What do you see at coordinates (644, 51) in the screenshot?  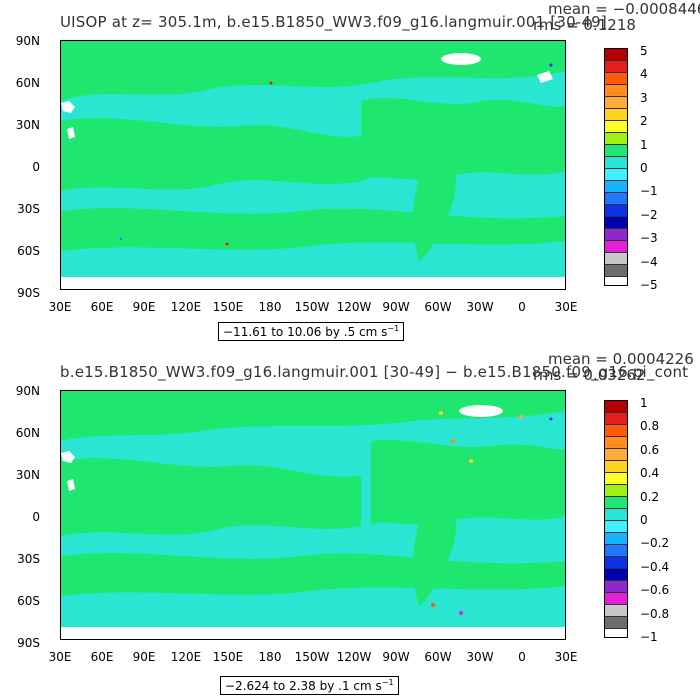 I see `colorbar-label: 5` at bounding box center [644, 51].